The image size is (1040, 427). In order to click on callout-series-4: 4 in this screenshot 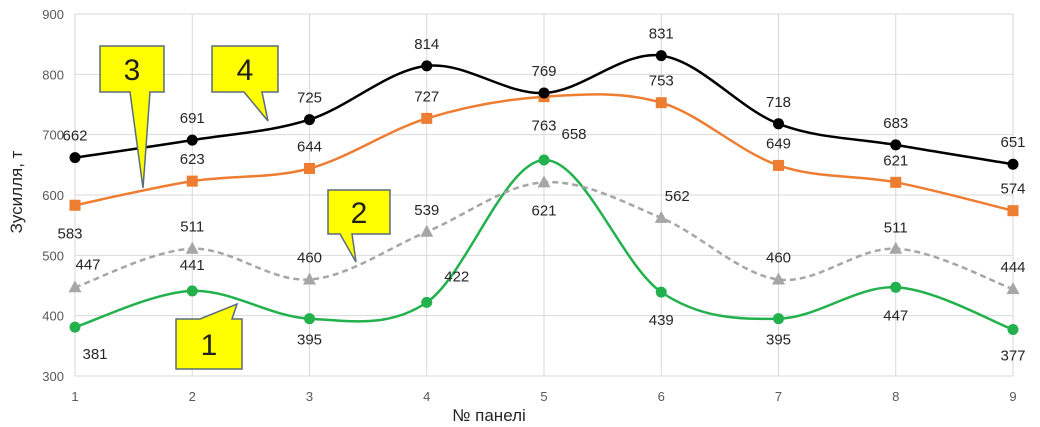, I will do `click(245, 83)`.